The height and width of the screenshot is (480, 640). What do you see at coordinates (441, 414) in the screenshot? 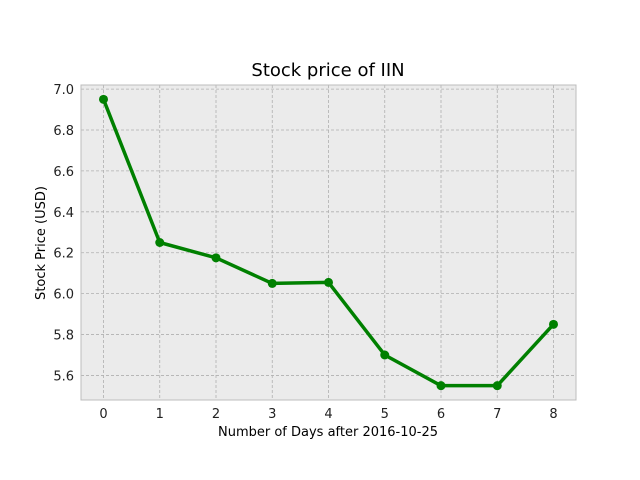
I see `x-tick-label: 6` at bounding box center [441, 414].